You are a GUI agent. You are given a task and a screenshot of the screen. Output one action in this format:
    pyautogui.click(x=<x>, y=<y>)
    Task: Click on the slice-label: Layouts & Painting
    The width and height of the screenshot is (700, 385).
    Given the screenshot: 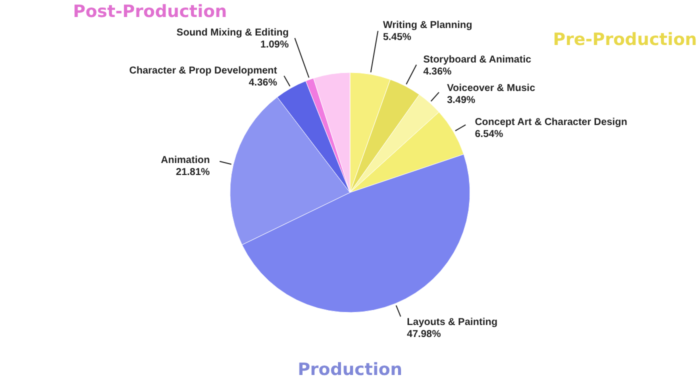 What is the action you would take?
    pyautogui.click(x=452, y=322)
    